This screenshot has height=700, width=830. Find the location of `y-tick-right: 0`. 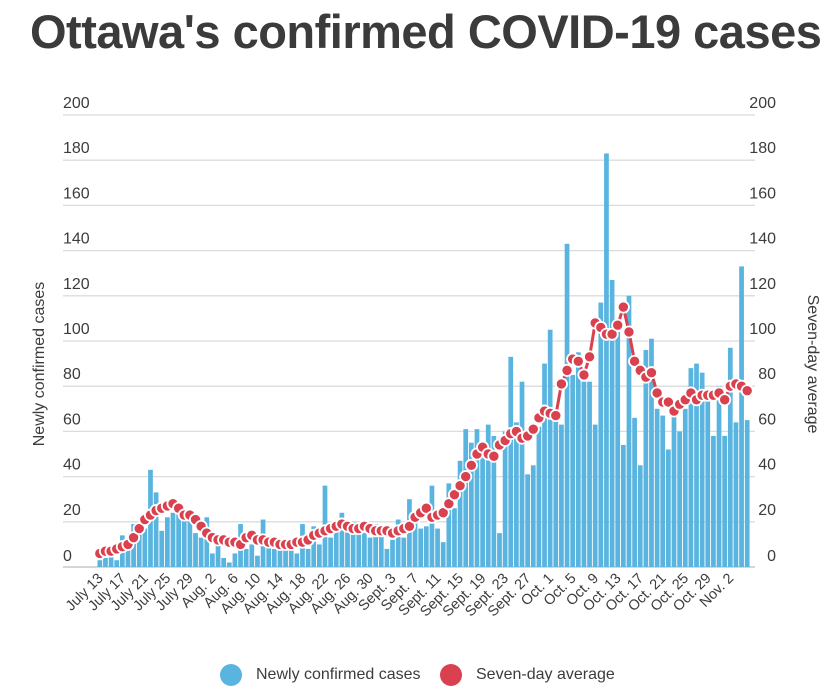

y-tick-right: 0 is located at coordinates (771, 556).